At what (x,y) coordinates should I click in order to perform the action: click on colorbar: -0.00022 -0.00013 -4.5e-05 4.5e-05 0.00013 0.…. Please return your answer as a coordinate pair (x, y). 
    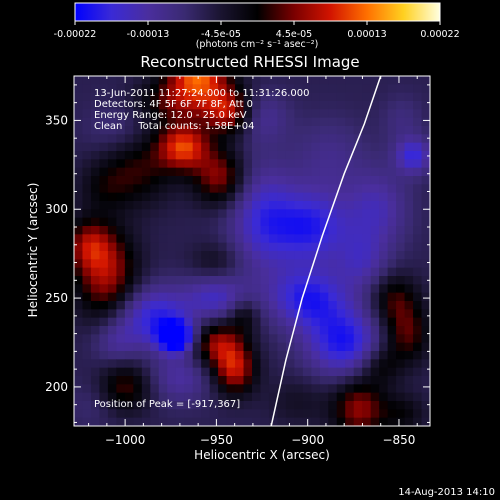
    Looking at the image, I should click on (257, 26).